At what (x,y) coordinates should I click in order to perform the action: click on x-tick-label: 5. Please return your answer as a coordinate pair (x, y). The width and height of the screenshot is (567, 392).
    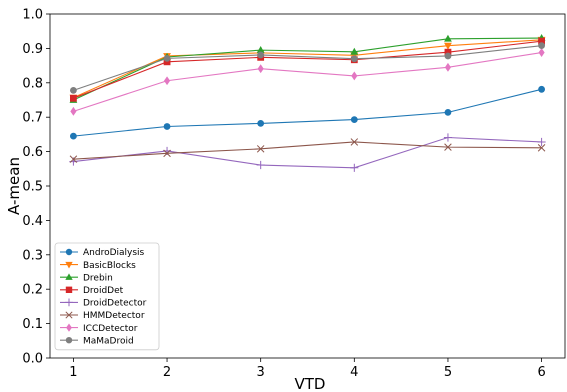
    Looking at the image, I should click on (448, 372).